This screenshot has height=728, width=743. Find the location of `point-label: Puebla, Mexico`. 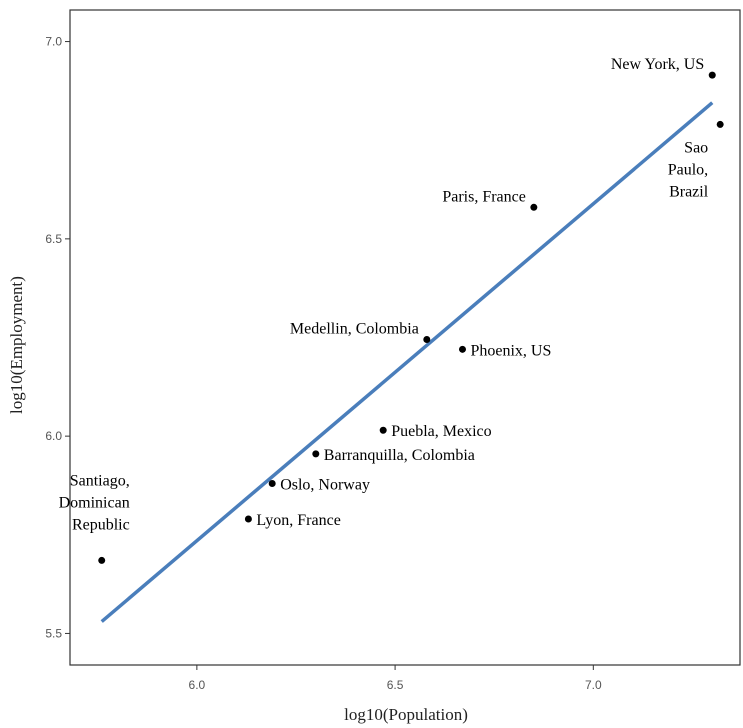

point-label: Puebla, Mexico is located at coordinates (441, 431).